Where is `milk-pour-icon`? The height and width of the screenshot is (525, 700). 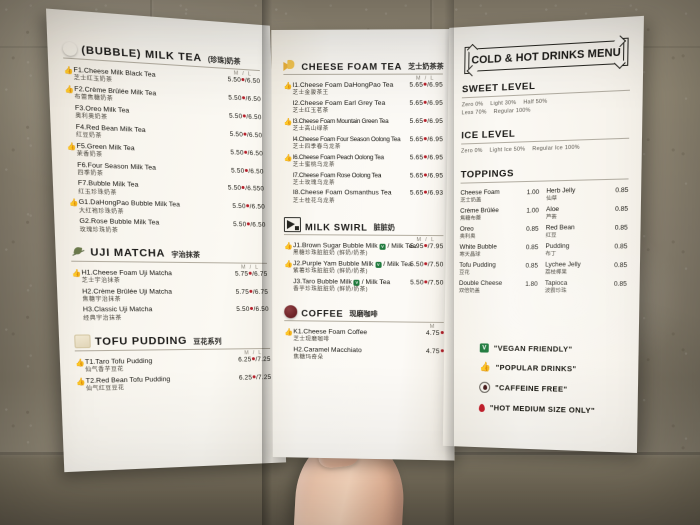 milk-pour-icon is located at coordinates (292, 224).